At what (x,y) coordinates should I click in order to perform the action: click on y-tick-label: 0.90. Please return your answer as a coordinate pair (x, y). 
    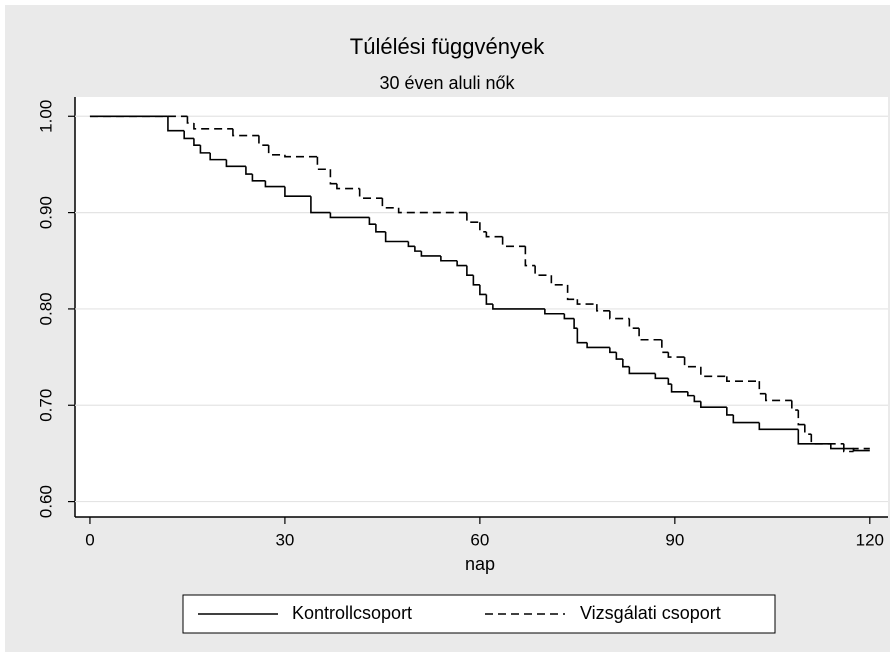
    Looking at the image, I should click on (45, 212).